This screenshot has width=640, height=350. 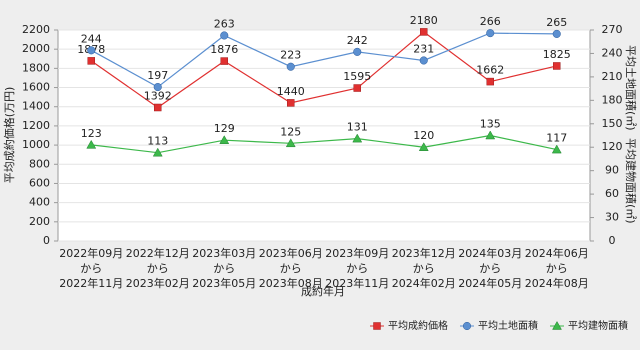 I want to click on y2-tick-label: 0, so click(x=612, y=240).